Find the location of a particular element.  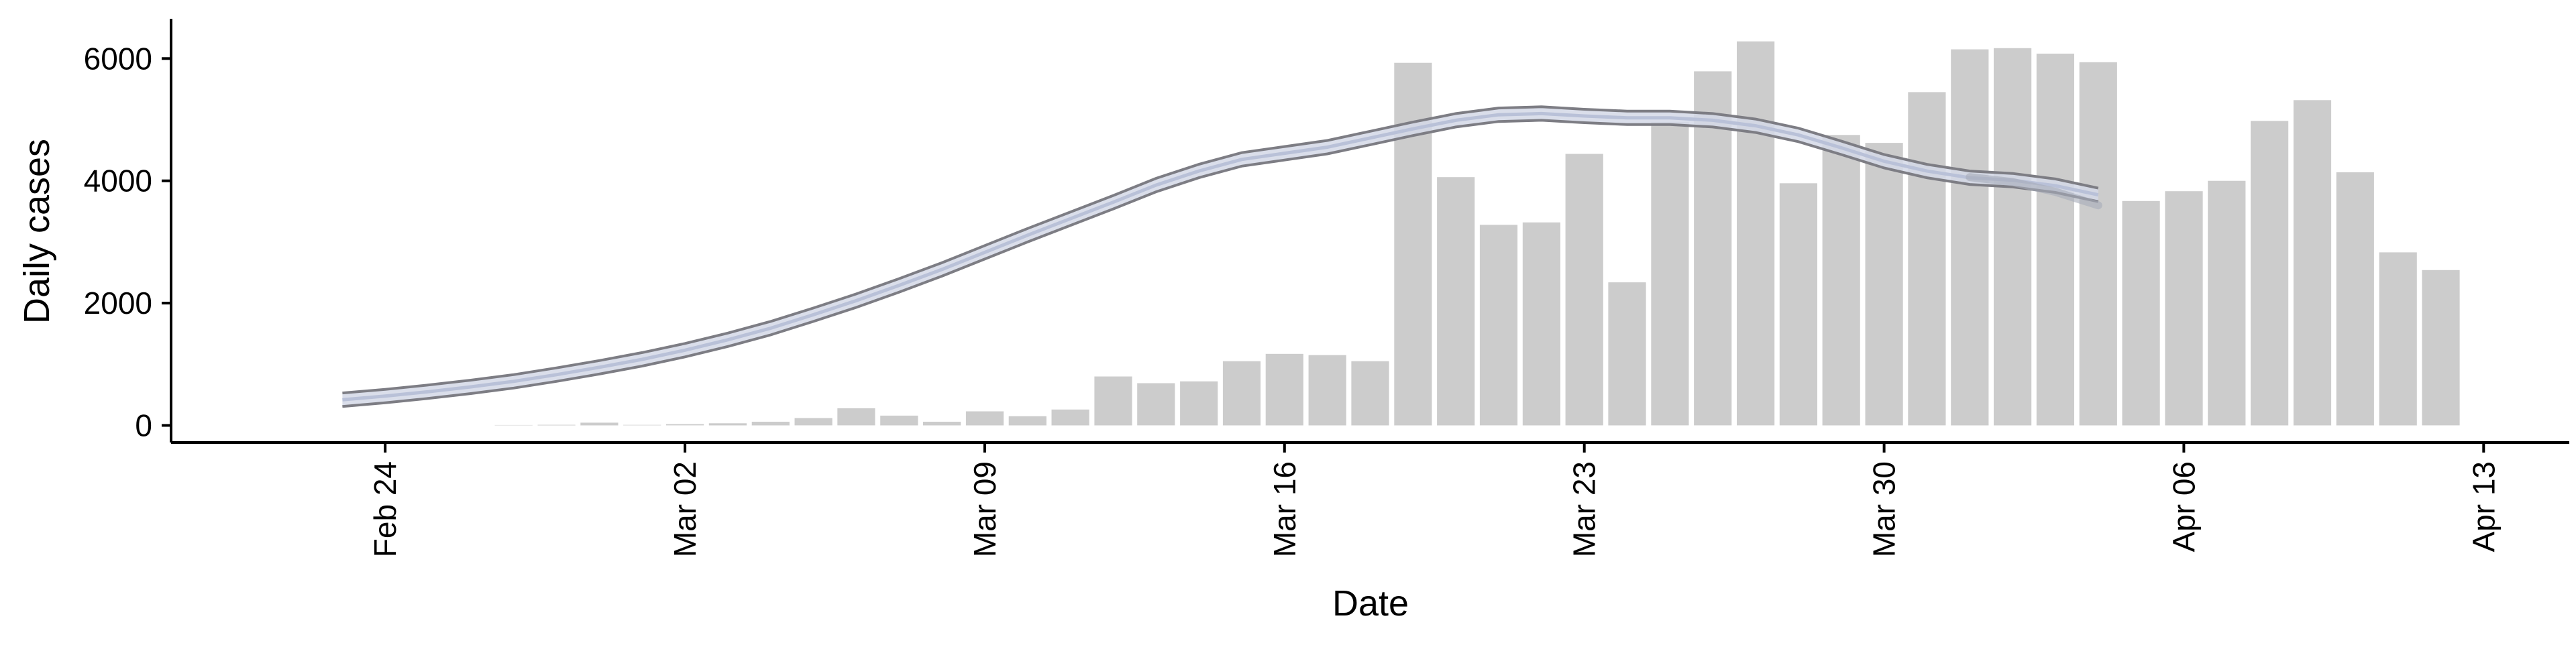

x-tick-label: Mar 16 is located at coordinates (1284, 509).